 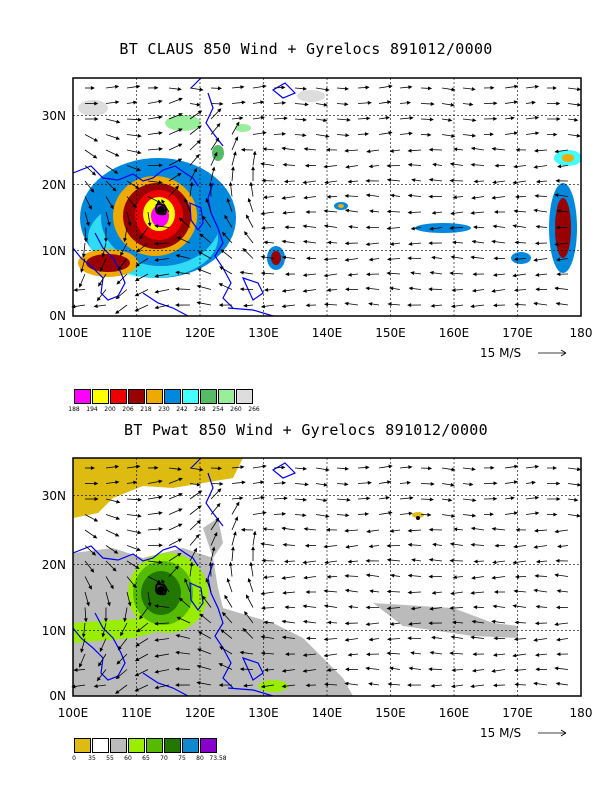 I want to click on colorbar-level-label: 248, so click(x=200, y=409).